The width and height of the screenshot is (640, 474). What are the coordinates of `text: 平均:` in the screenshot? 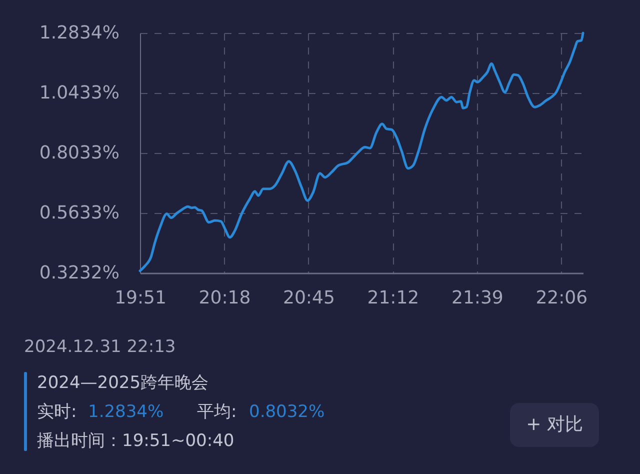 It's located at (217, 412).